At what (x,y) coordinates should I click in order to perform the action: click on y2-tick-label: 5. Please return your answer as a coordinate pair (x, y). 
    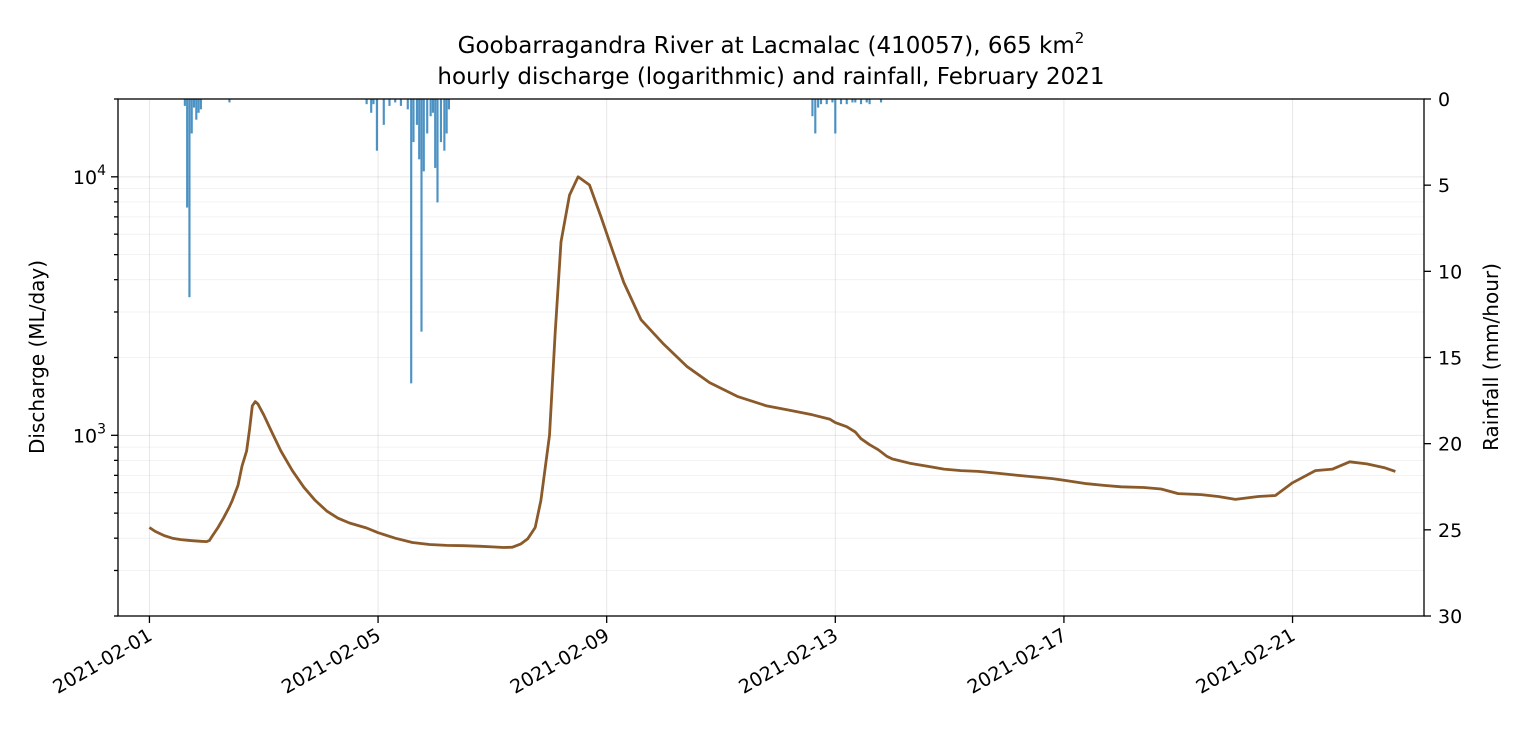
    Looking at the image, I should click on (1444, 186).